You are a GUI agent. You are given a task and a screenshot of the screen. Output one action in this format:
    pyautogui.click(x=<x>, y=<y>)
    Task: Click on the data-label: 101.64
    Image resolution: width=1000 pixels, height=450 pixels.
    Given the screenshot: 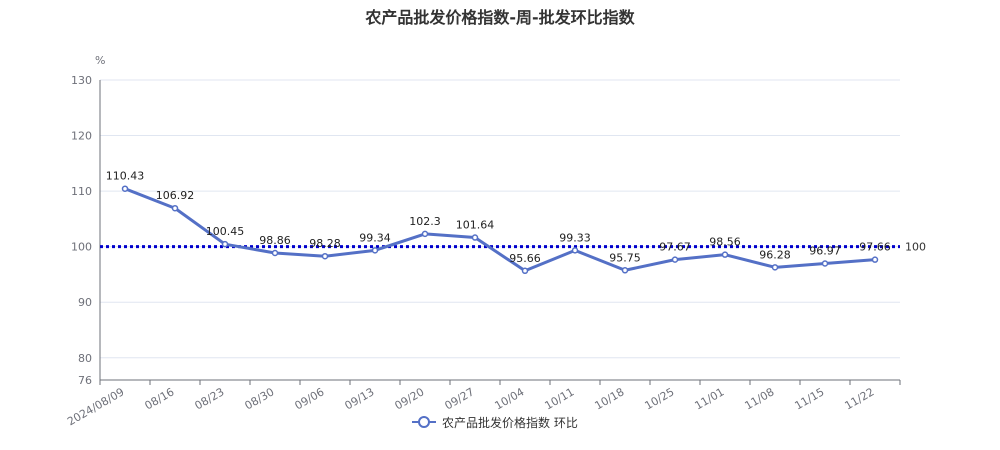 What is the action you would take?
    pyautogui.click(x=475, y=225)
    